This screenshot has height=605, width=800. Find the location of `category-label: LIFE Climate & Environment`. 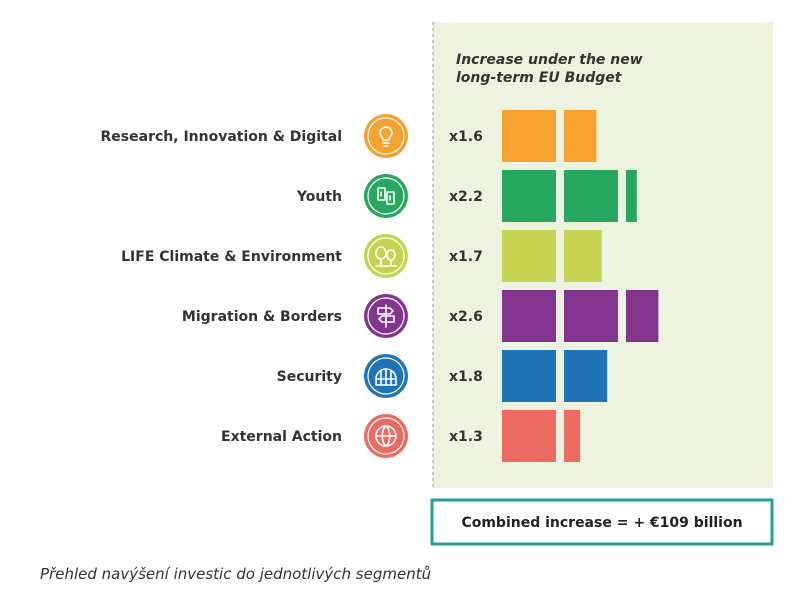

category-label: LIFE Climate & Environment is located at coordinates (231, 257).